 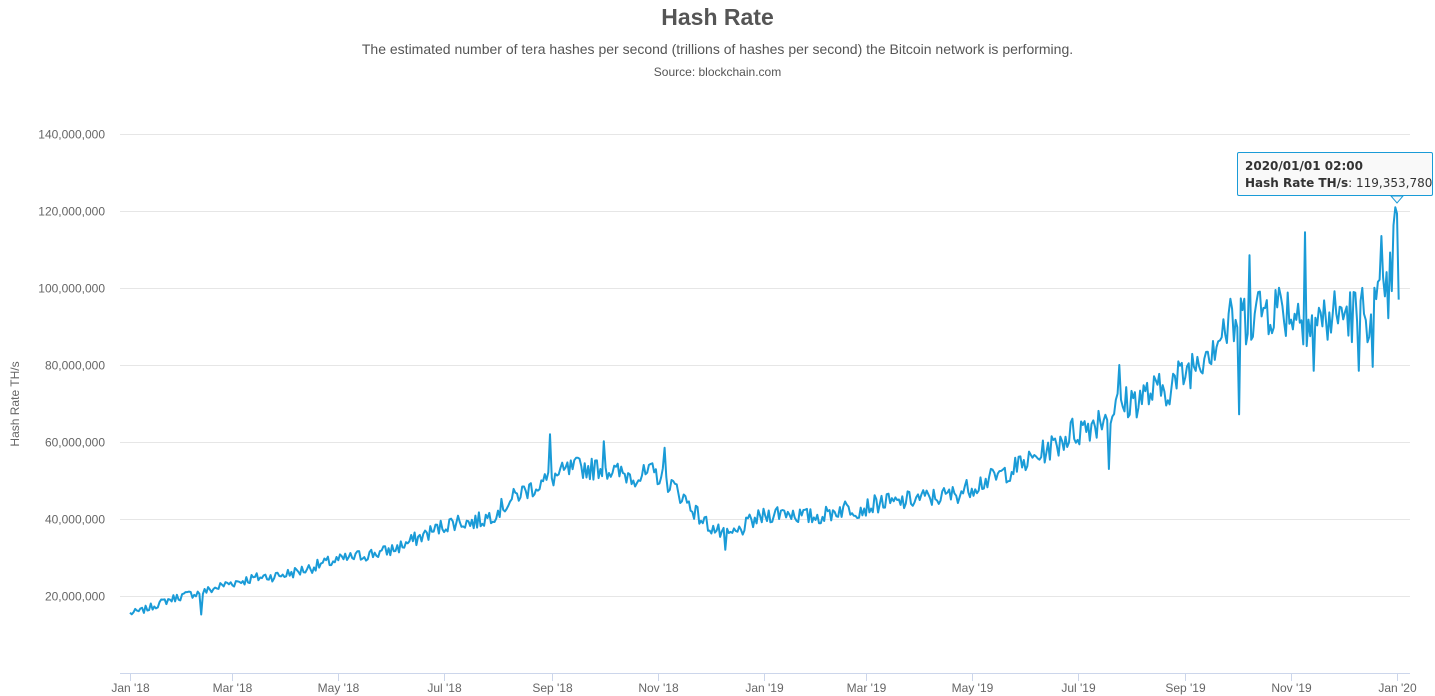 What do you see at coordinates (1394, 183) in the screenshot?
I see `tooltip-value: 119,353,780` at bounding box center [1394, 183].